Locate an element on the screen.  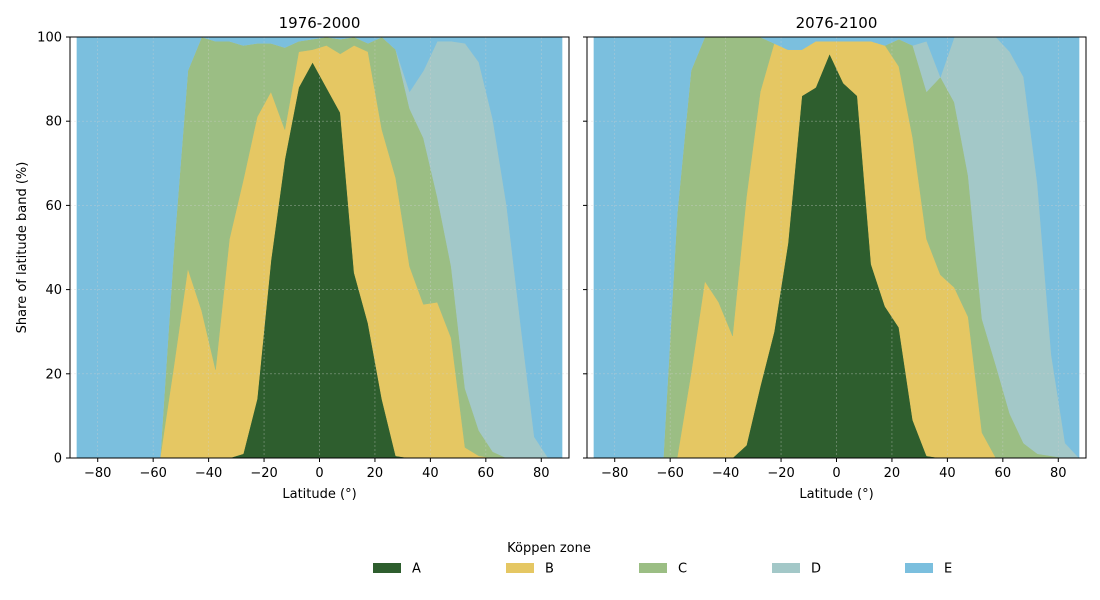
y-tick-label: 0 is located at coordinates (58, 459).